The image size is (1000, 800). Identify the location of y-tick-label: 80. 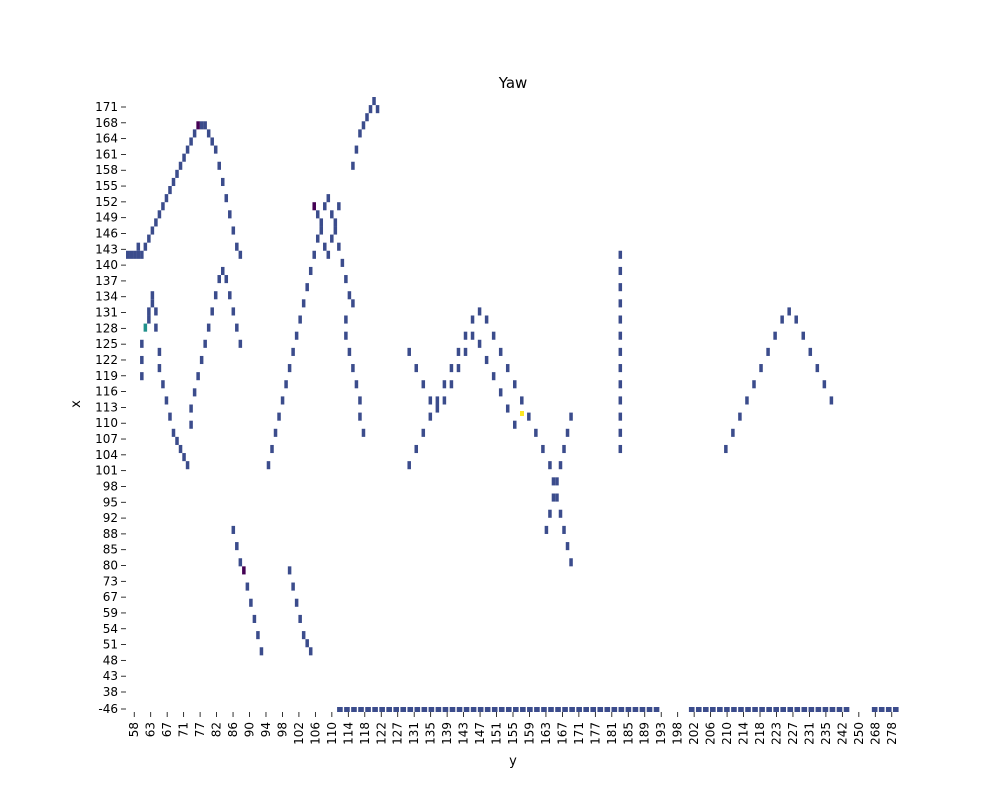
(110, 566).